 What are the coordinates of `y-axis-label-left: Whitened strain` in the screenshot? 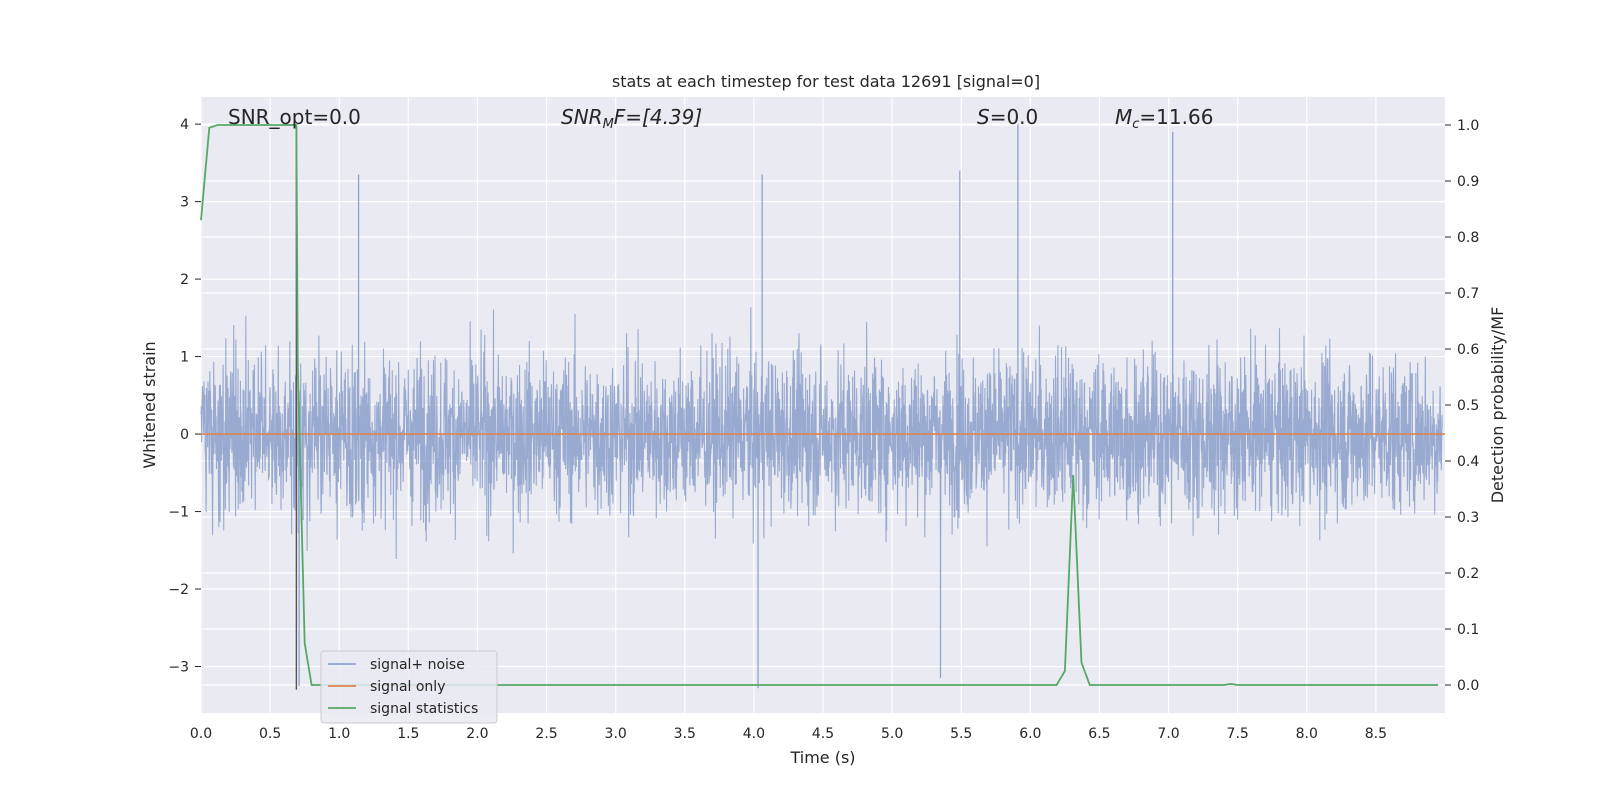 It's located at (149, 404).